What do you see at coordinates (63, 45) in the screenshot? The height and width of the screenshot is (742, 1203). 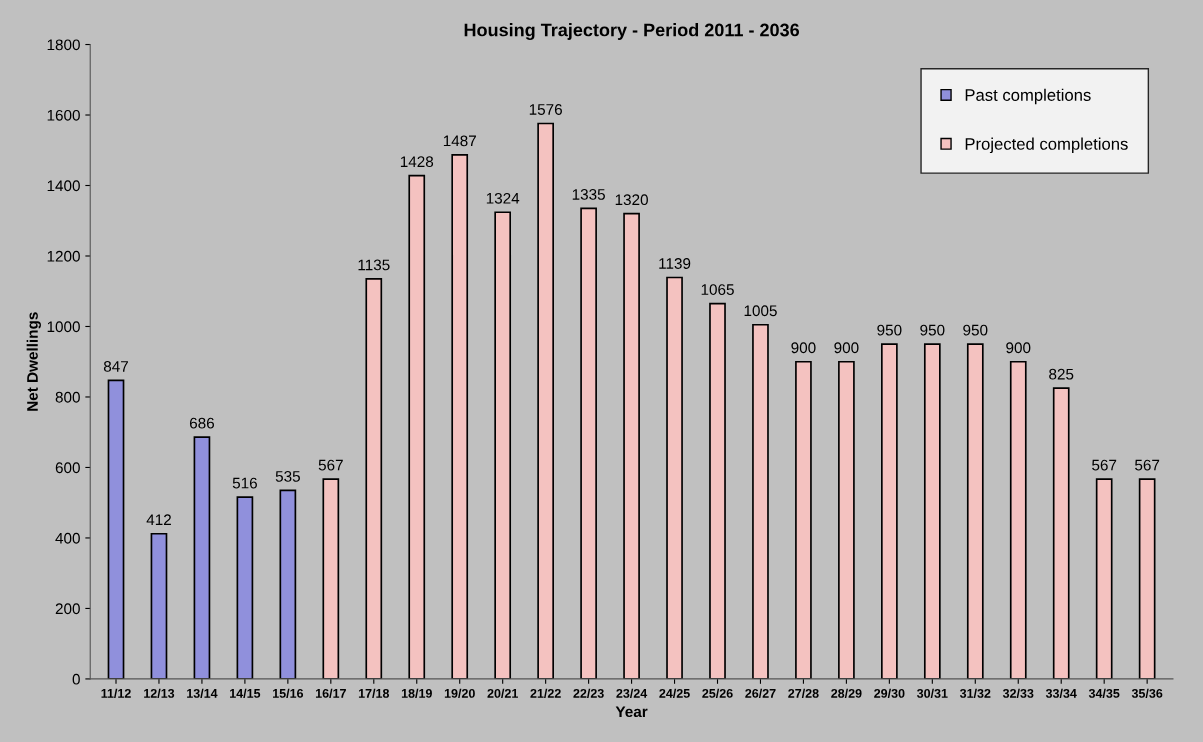 I see `y-tick-label: 1800` at bounding box center [63, 45].